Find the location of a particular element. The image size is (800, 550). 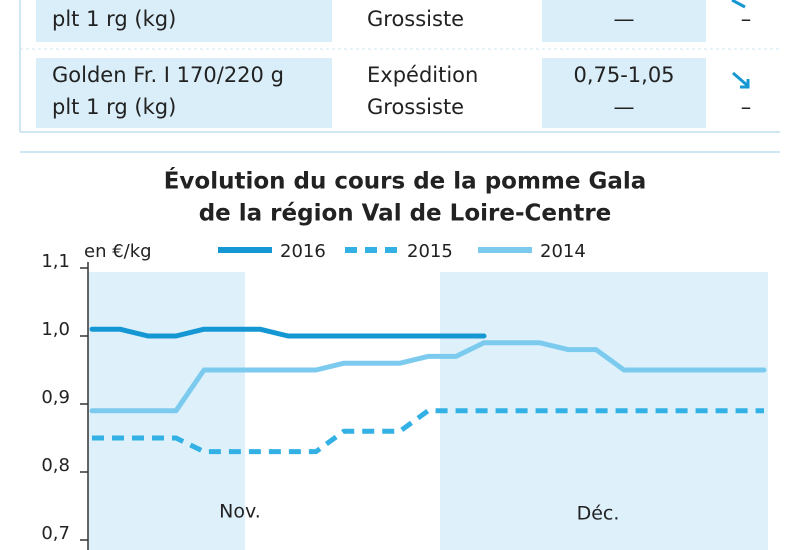

chart-title: Évolution du cours de la pomme Gala is located at coordinates (405, 181).